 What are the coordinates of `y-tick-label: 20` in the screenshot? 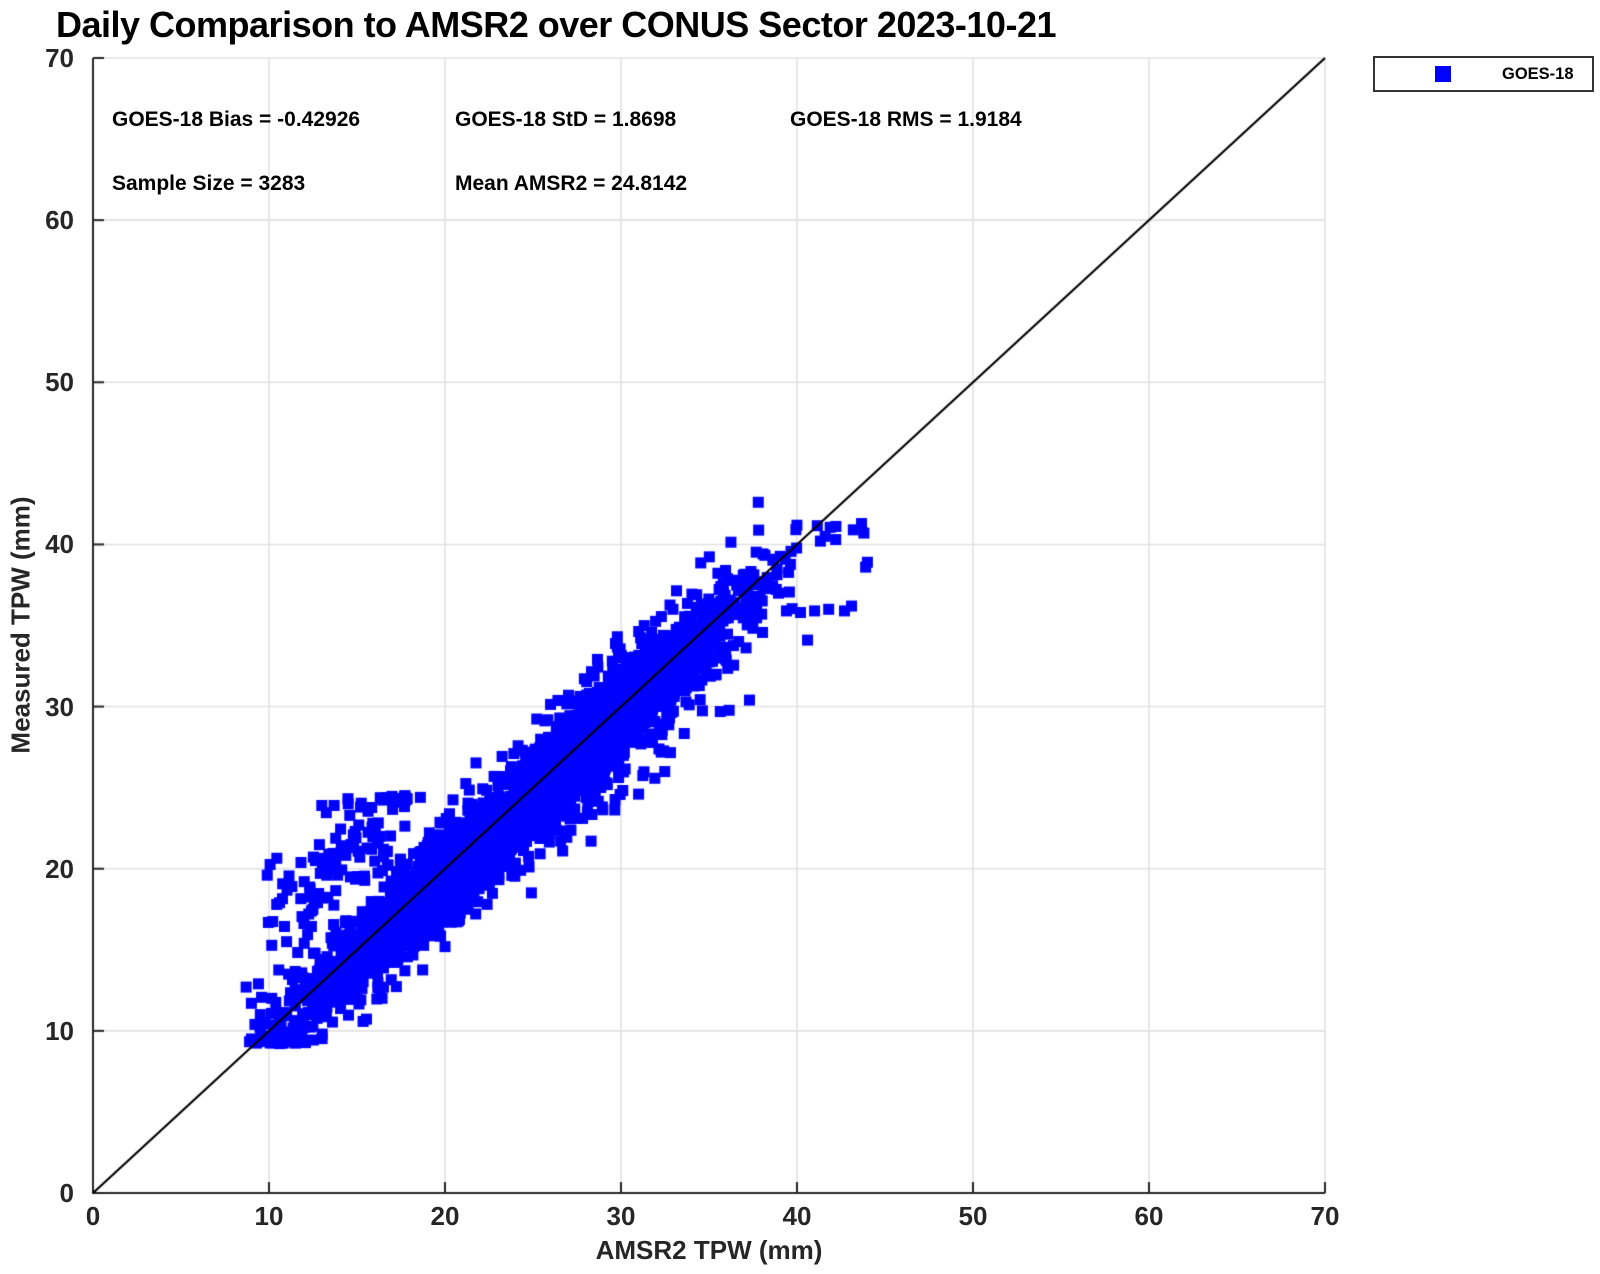 It's located at (59, 868).